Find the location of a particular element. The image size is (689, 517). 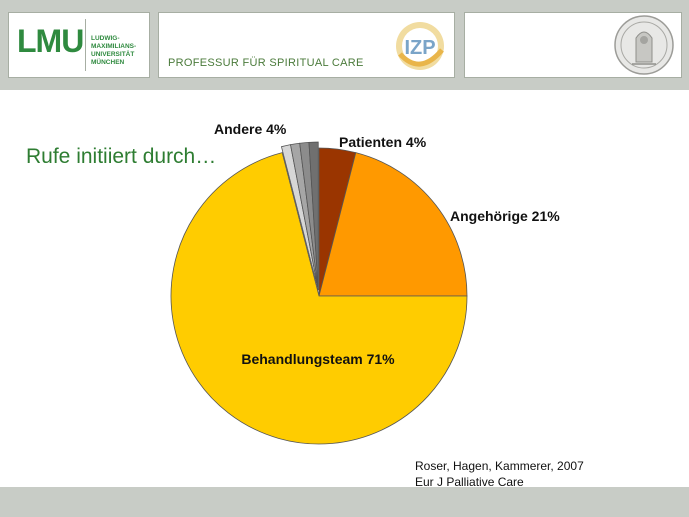

footer-bar is located at coordinates (344, 502).